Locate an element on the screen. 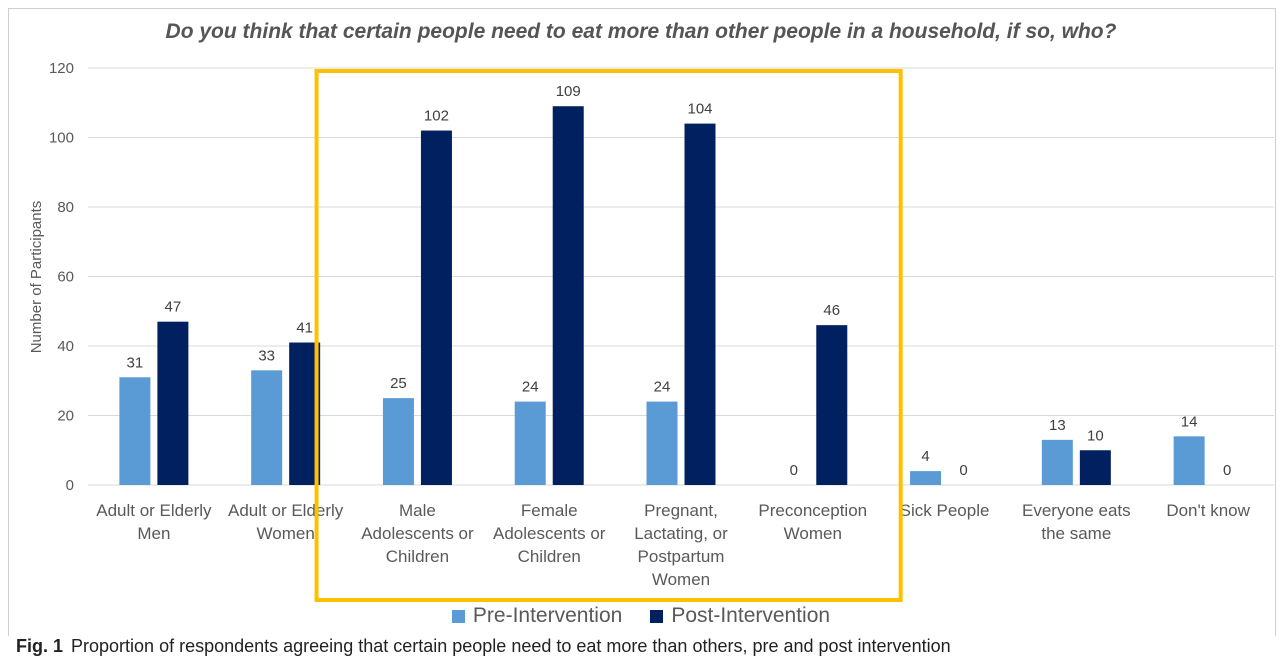 The width and height of the screenshot is (1282, 664). legend-item-pre: Pre-Intervention is located at coordinates (537, 616).